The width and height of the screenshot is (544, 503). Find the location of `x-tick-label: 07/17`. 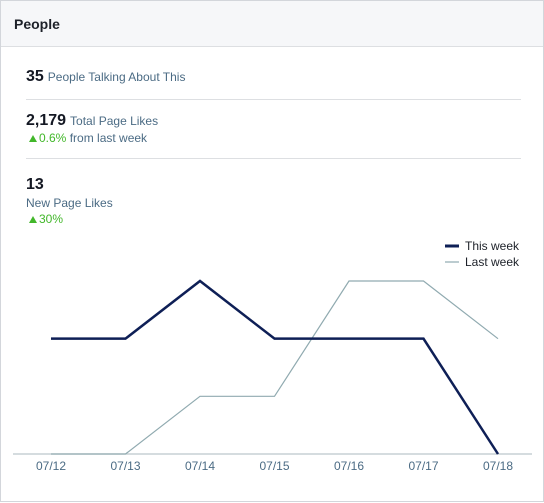

x-tick-label: 07/17 is located at coordinates (423, 466).